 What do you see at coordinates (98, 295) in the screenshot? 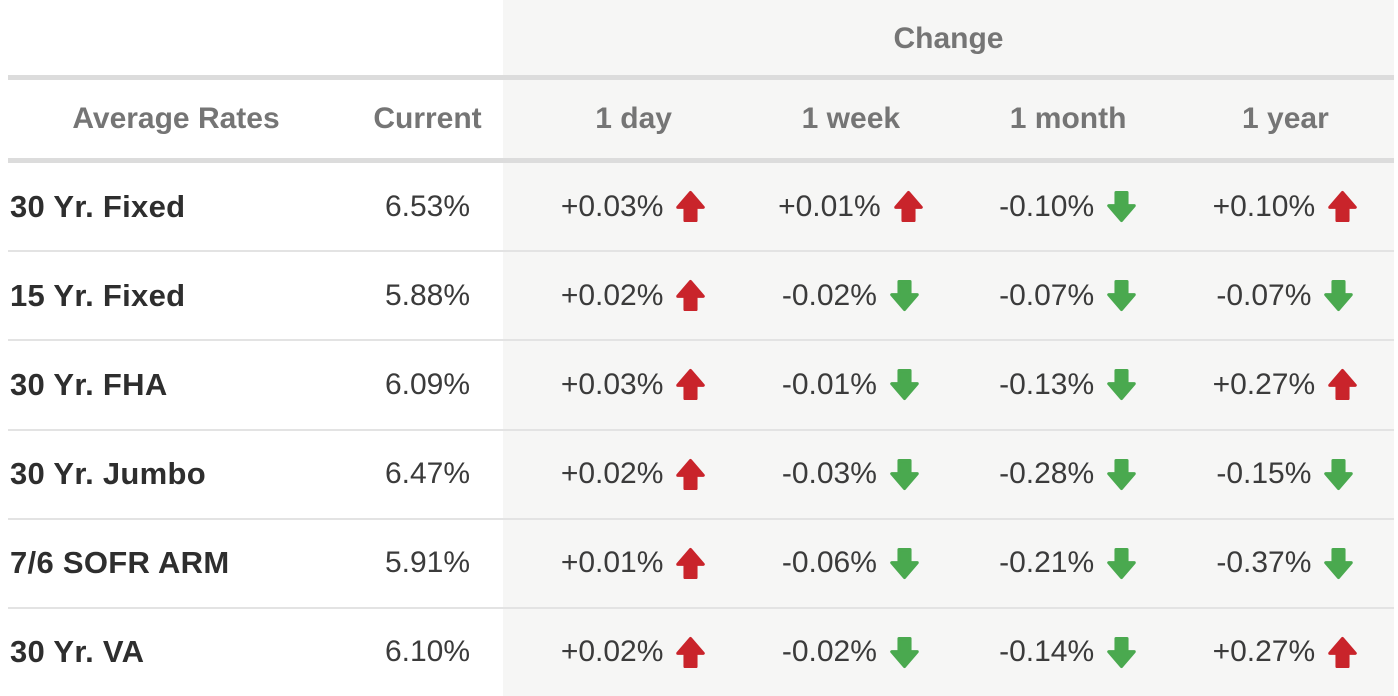
I see `rate-label: 15 Yr. Fixed` at bounding box center [98, 295].